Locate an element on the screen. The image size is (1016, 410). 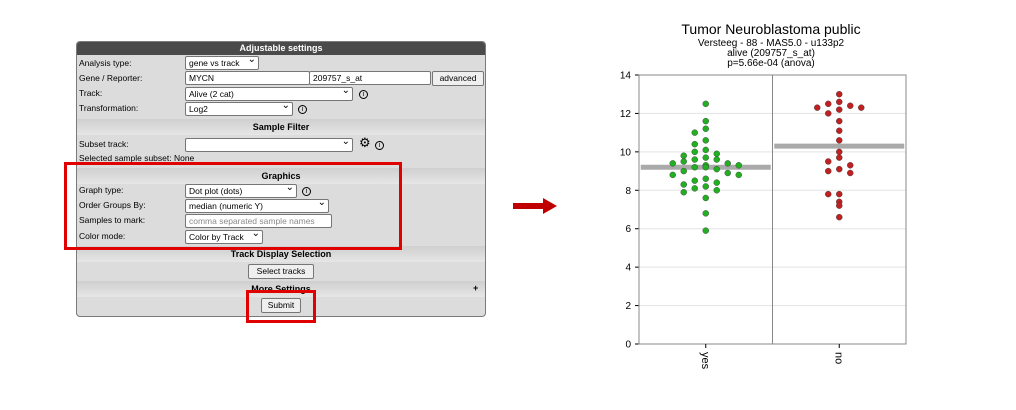
analysis-type-select: gene vs track is located at coordinates (222, 63).